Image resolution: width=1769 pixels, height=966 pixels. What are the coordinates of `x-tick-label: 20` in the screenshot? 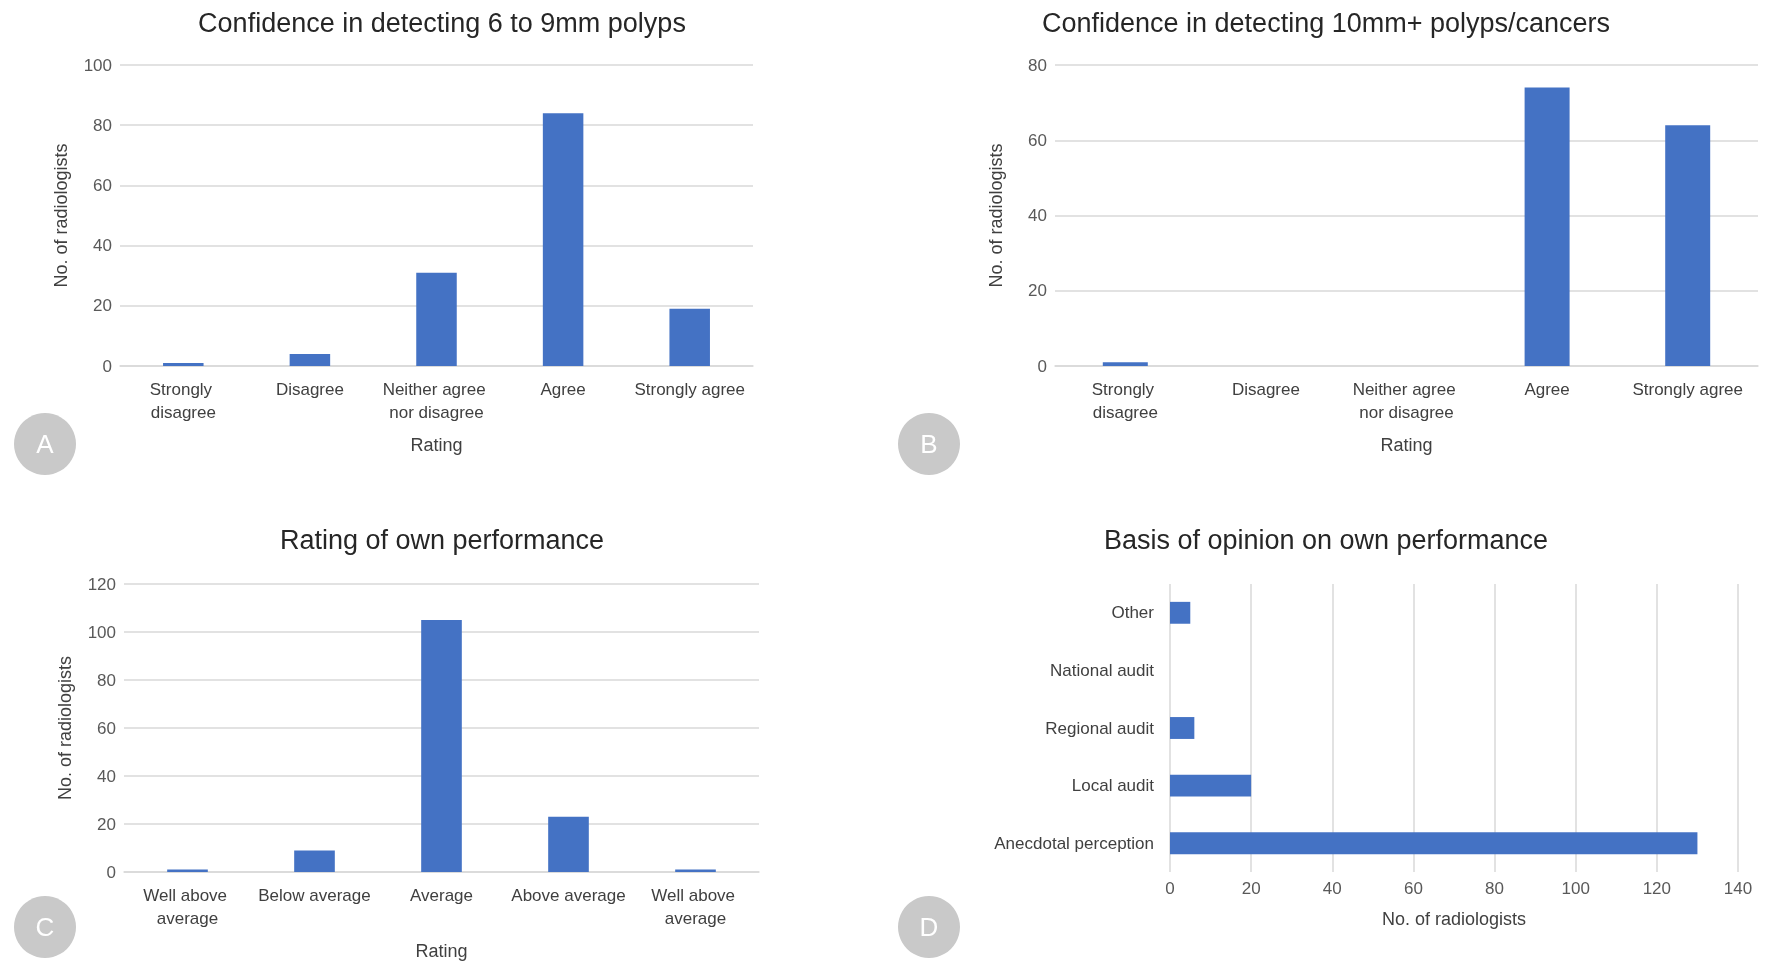 It's located at (1251, 888).